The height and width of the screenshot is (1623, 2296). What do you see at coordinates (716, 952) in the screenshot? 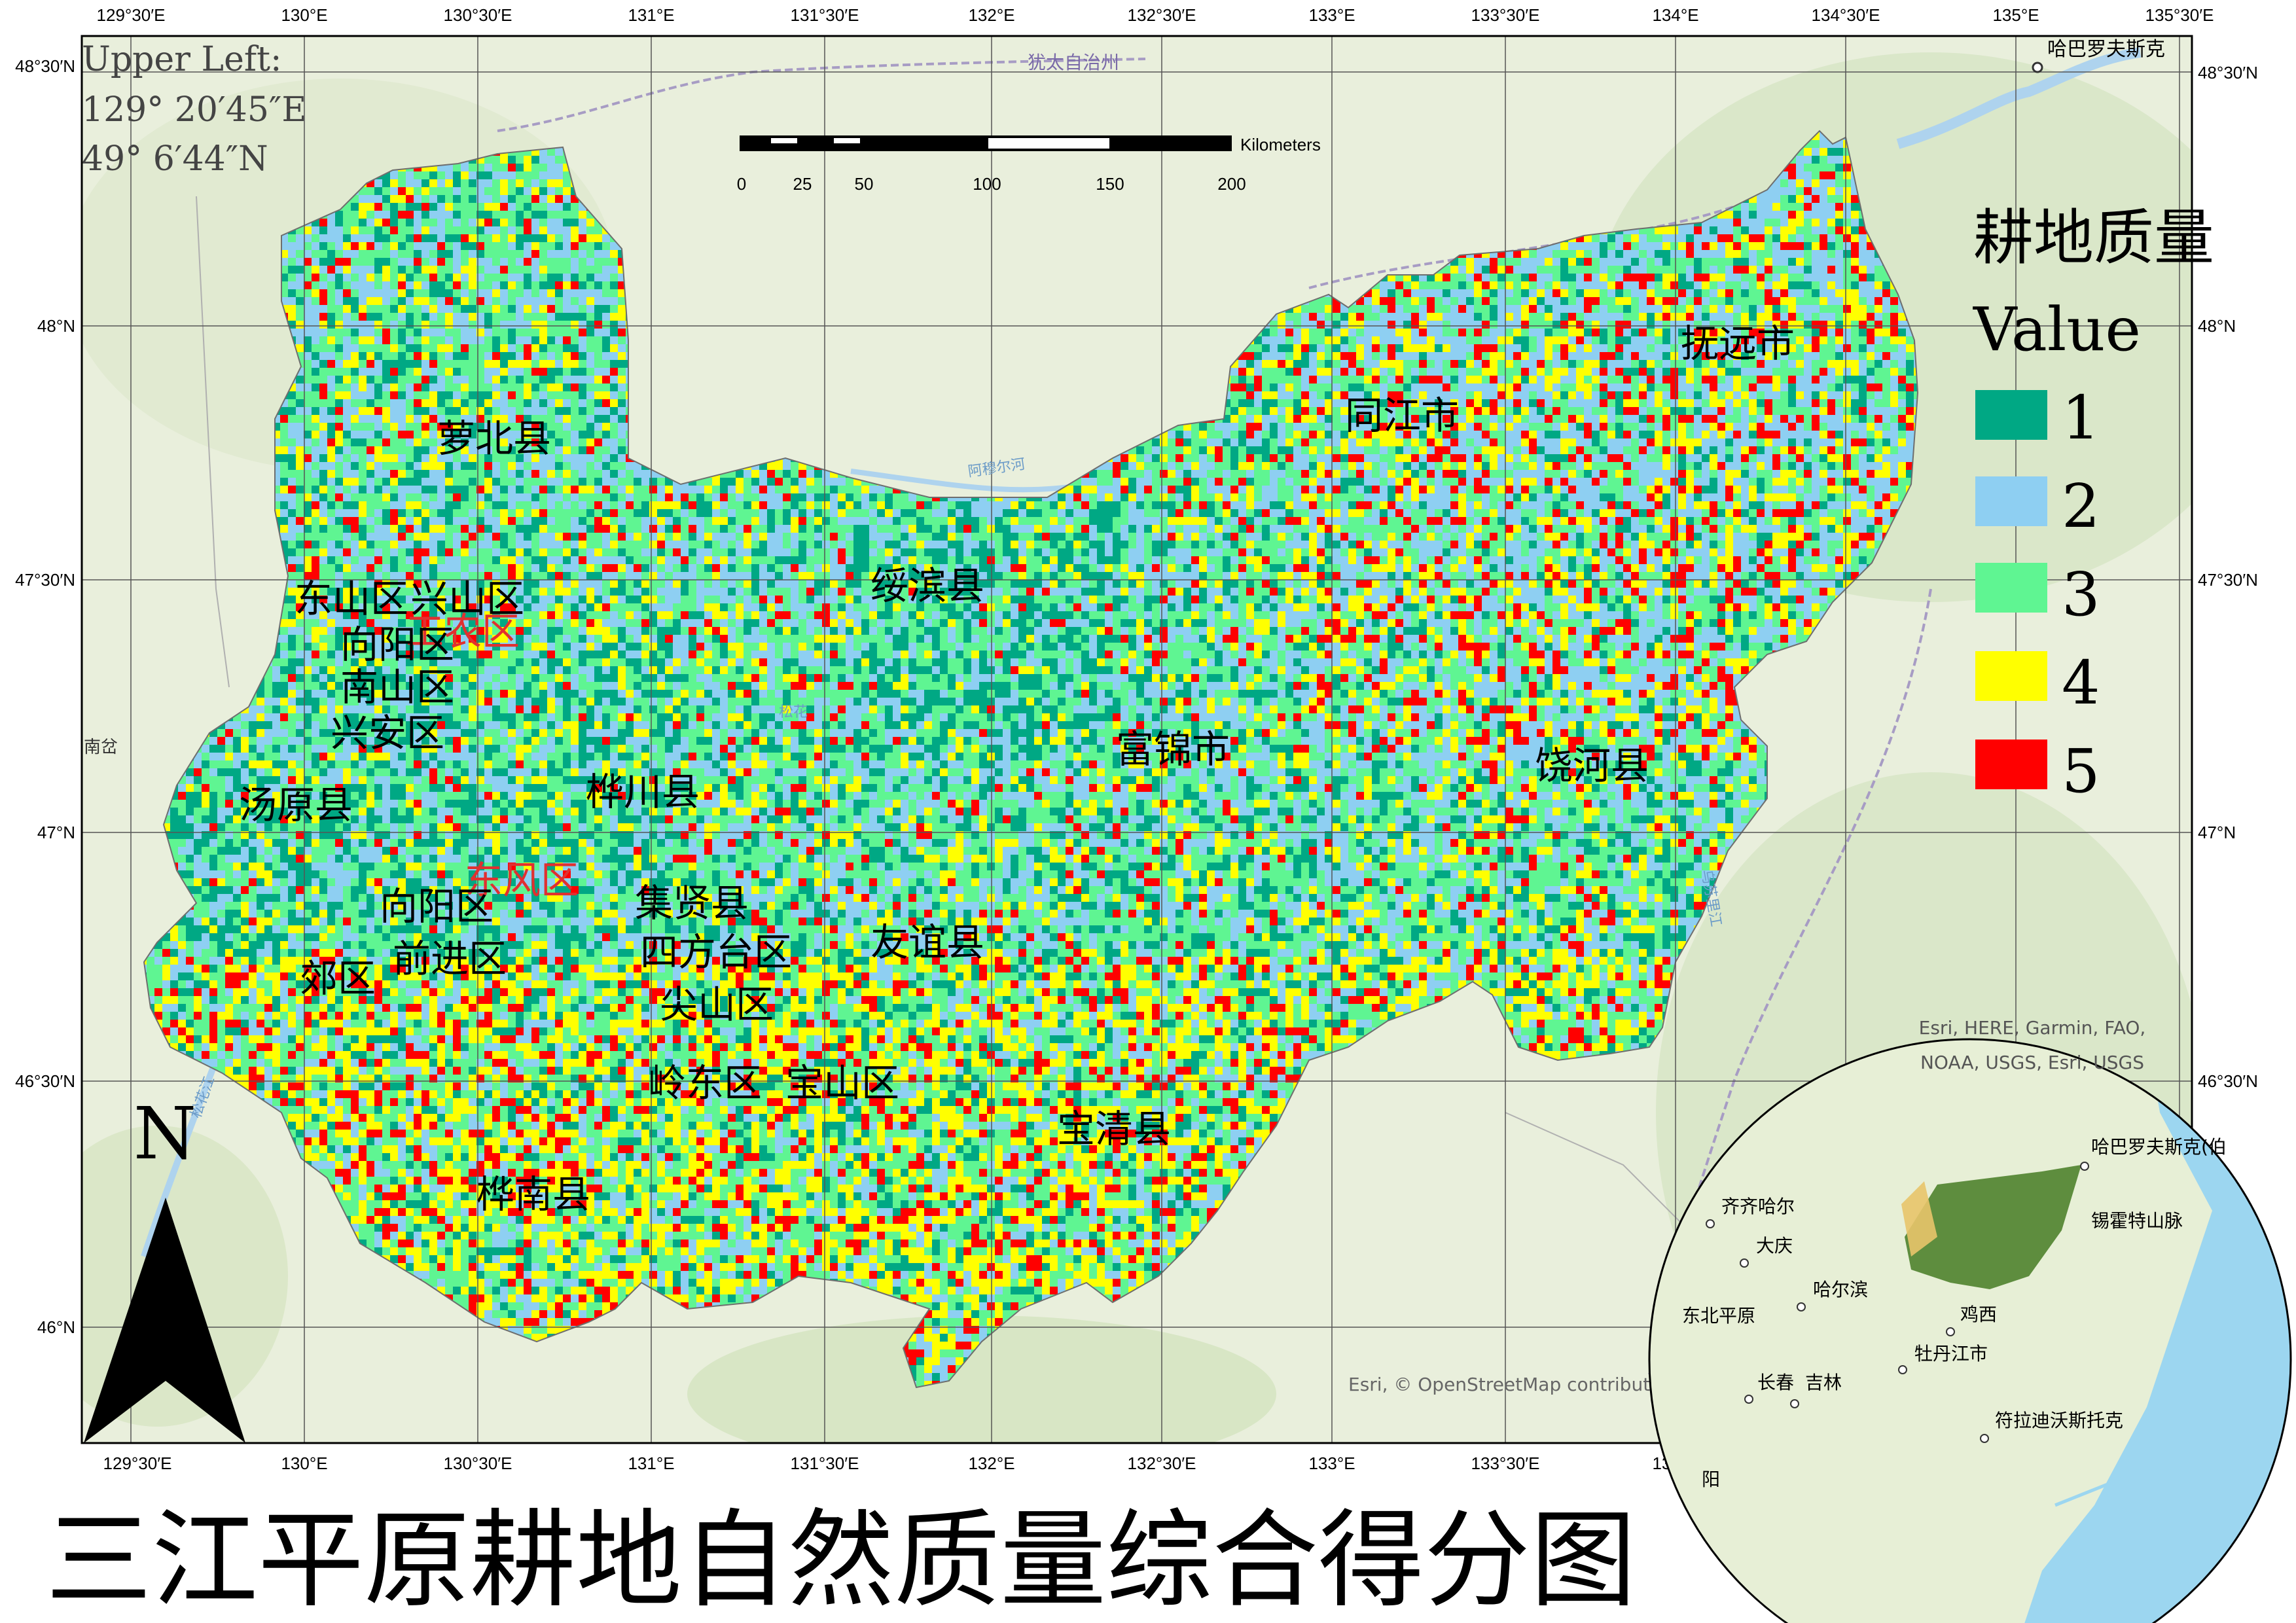
I see `county-label: 四方台区` at bounding box center [716, 952].